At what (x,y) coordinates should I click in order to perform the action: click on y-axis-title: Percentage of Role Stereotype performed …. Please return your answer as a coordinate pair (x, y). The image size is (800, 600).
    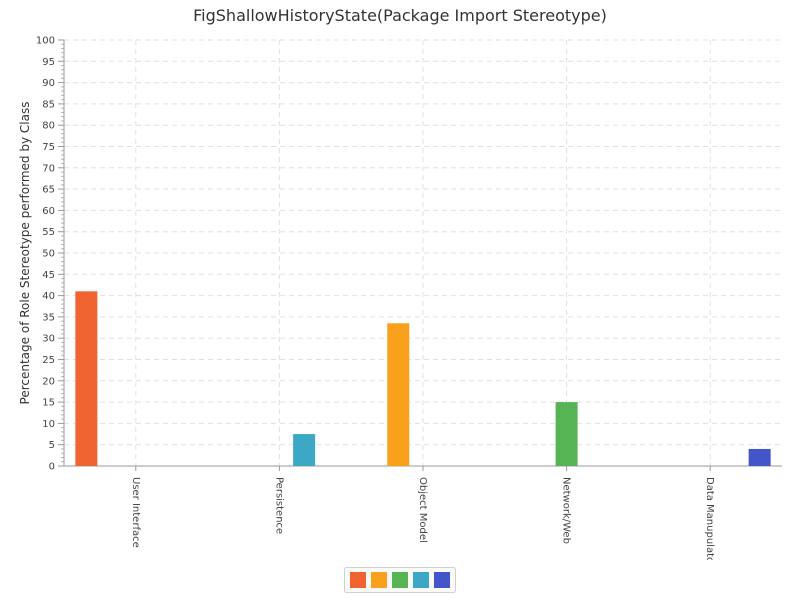
    Looking at the image, I should click on (25, 253).